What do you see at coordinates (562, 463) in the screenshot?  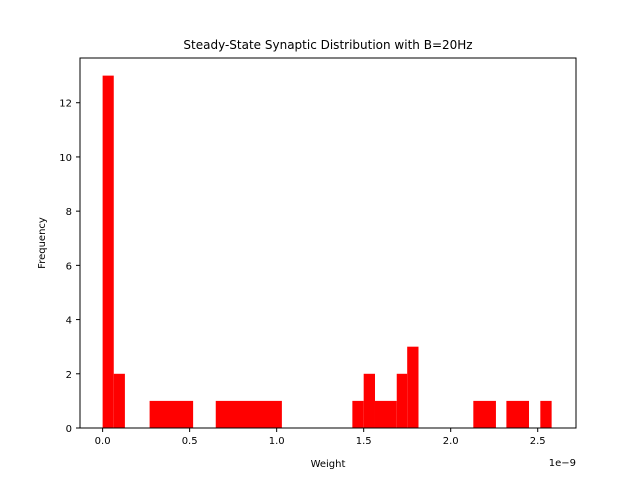 I see `x-axis-offset-label: 1e−9` at bounding box center [562, 463].